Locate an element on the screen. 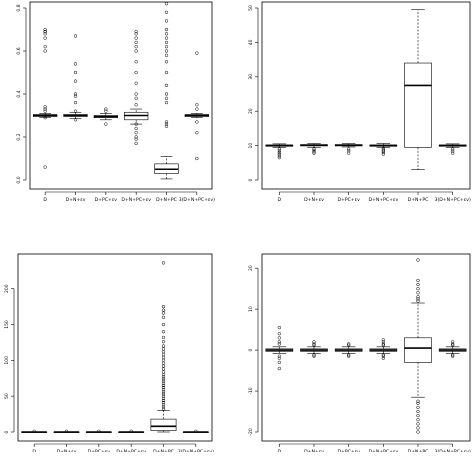 The width and height of the screenshot is (474, 457). x-tick-label: D+N+PC+εv is located at coordinates (136, 200).